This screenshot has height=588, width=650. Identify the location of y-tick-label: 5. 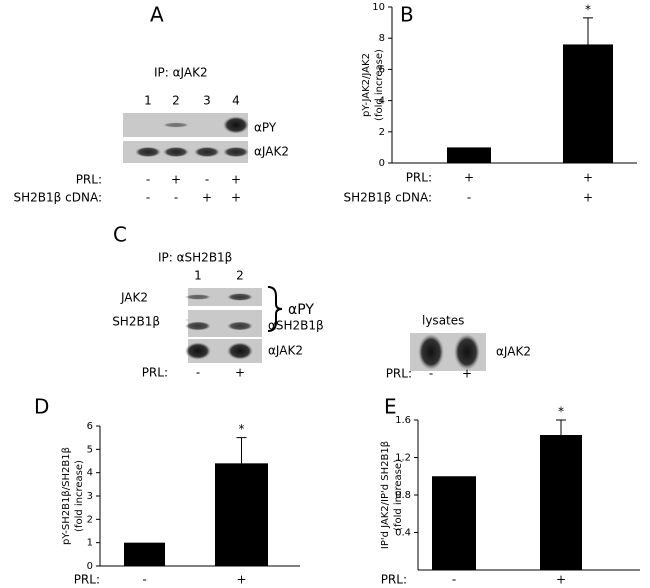
(90, 449).